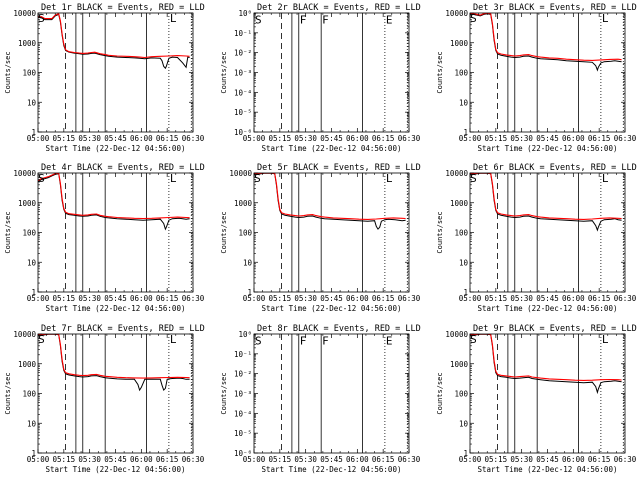 The height and width of the screenshot is (480, 640). I want to click on y-tick-label: 10⁻⁴, so click(243, 413).